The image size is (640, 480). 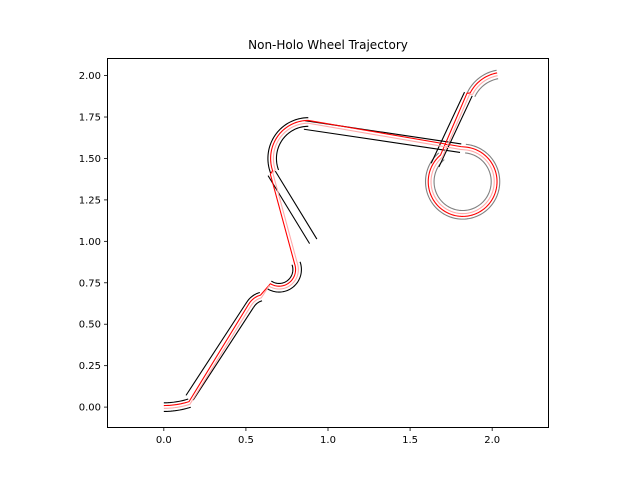 What do you see at coordinates (90, 242) in the screenshot?
I see `y-tick-label: 1.00` at bounding box center [90, 242].